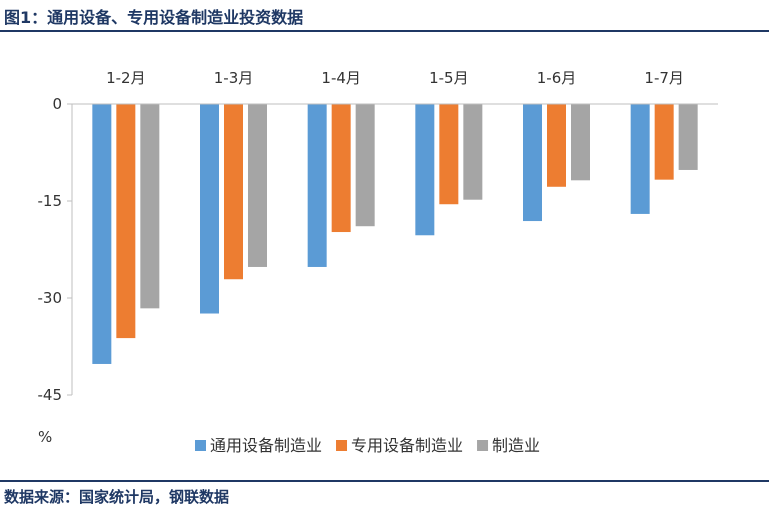 The height and width of the screenshot is (514, 769). I want to click on data-source: 数据来源：国家统计局，钢联数据, so click(117, 497).